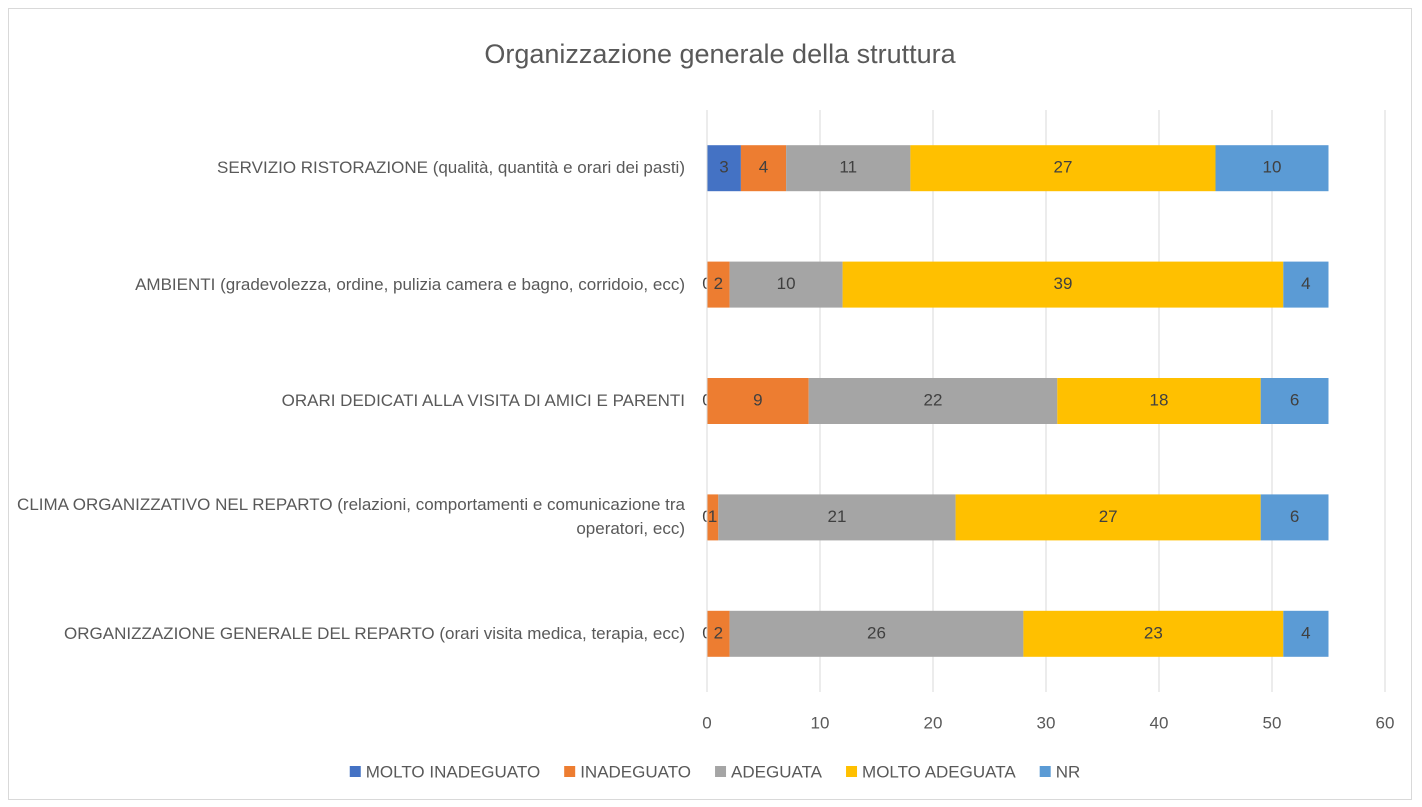 Image resolution: width=1422 pixels, height=807 pixels. Describe the element at coordinates (720, 54) in the screenshot. I see `chart-title: Organizzazione generale della struttura` at that location.